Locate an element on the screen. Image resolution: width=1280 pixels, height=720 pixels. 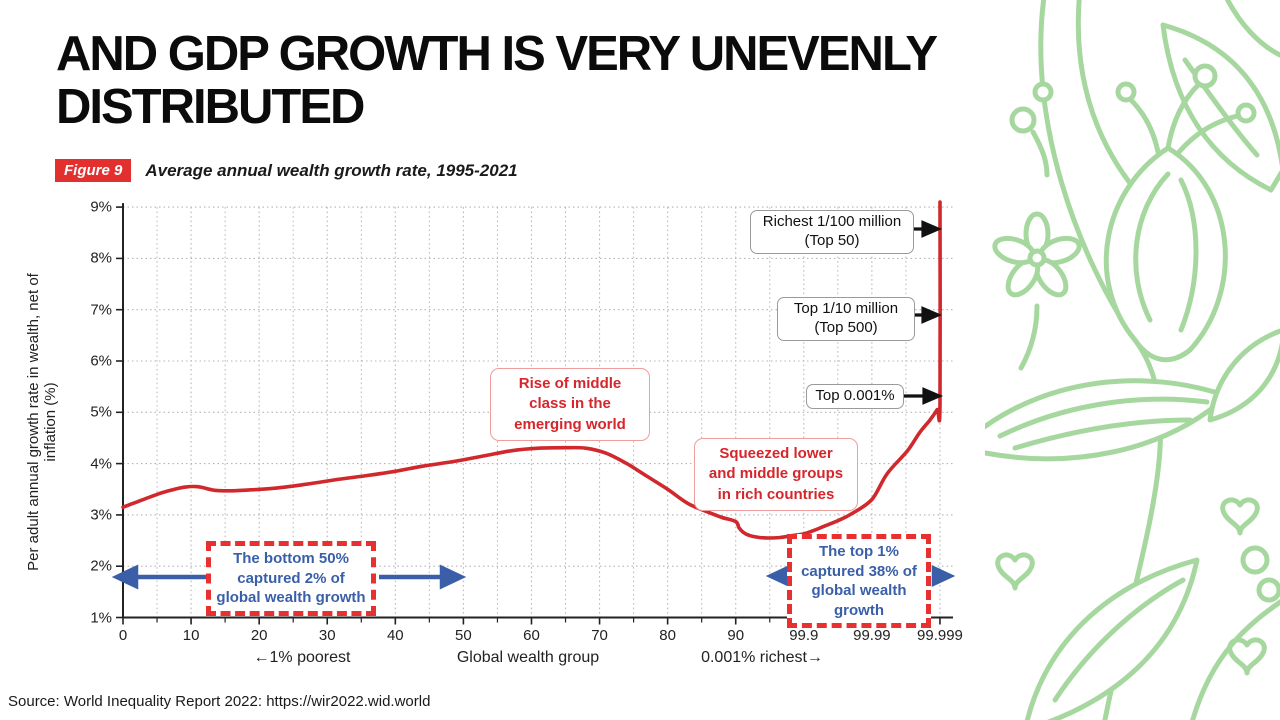
y-tick-label: 3% is located at coordinates (101, 515).